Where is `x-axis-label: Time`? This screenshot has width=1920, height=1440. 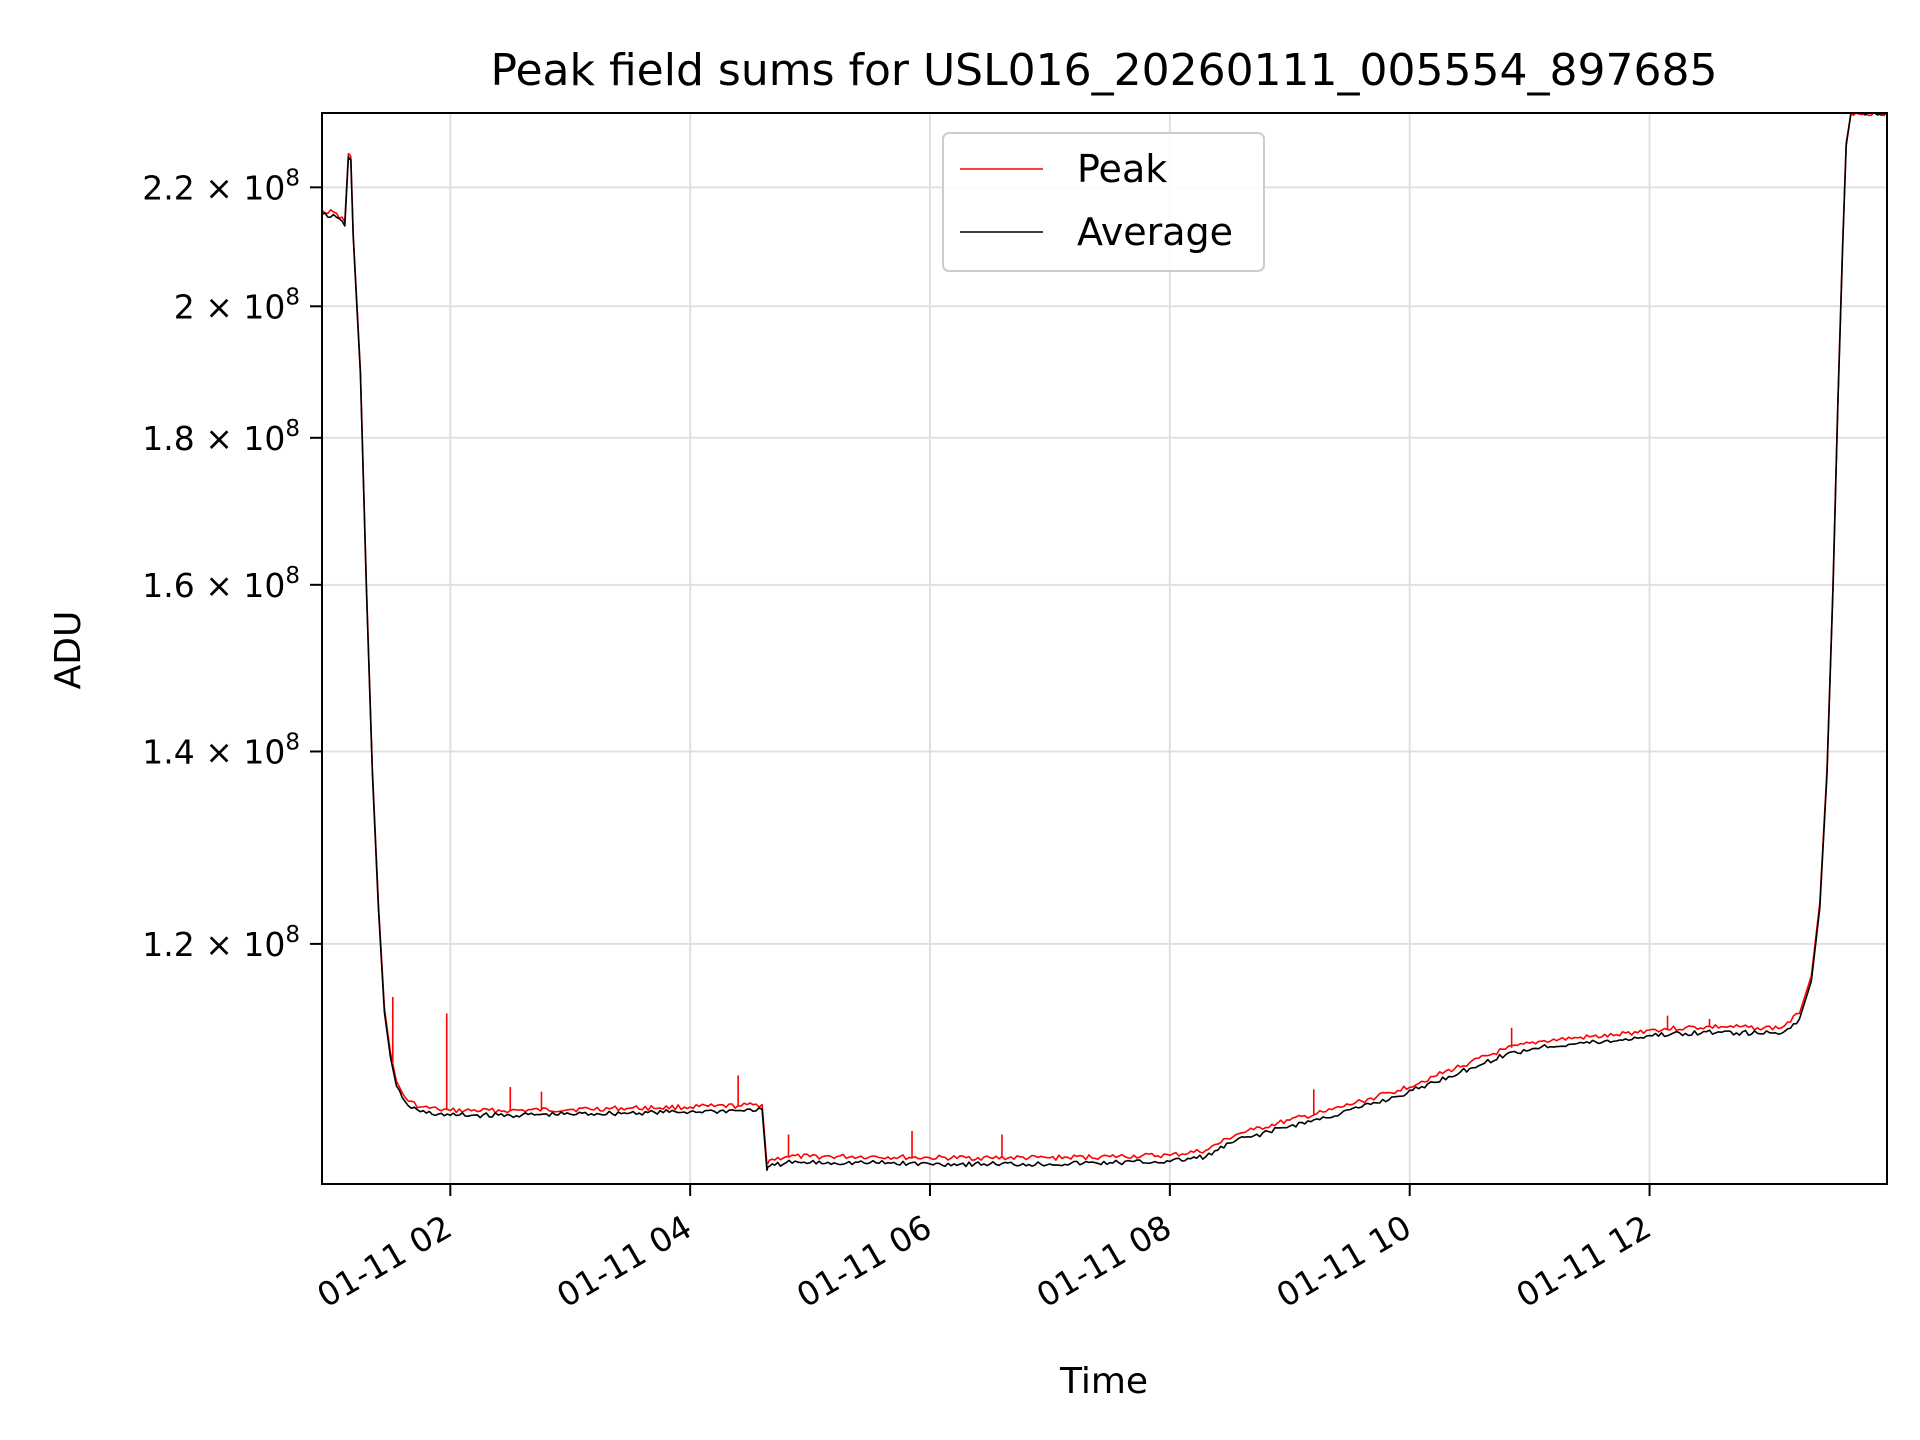 x-axis-label: Time is located at coordinates (1103, 1381).